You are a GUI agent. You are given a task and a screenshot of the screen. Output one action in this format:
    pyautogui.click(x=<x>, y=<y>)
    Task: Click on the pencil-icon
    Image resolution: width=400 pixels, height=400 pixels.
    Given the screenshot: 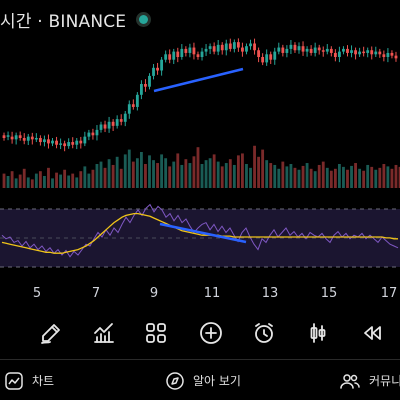 What is the action you would take?
    pyautogui.click(x=51, y=333)
    